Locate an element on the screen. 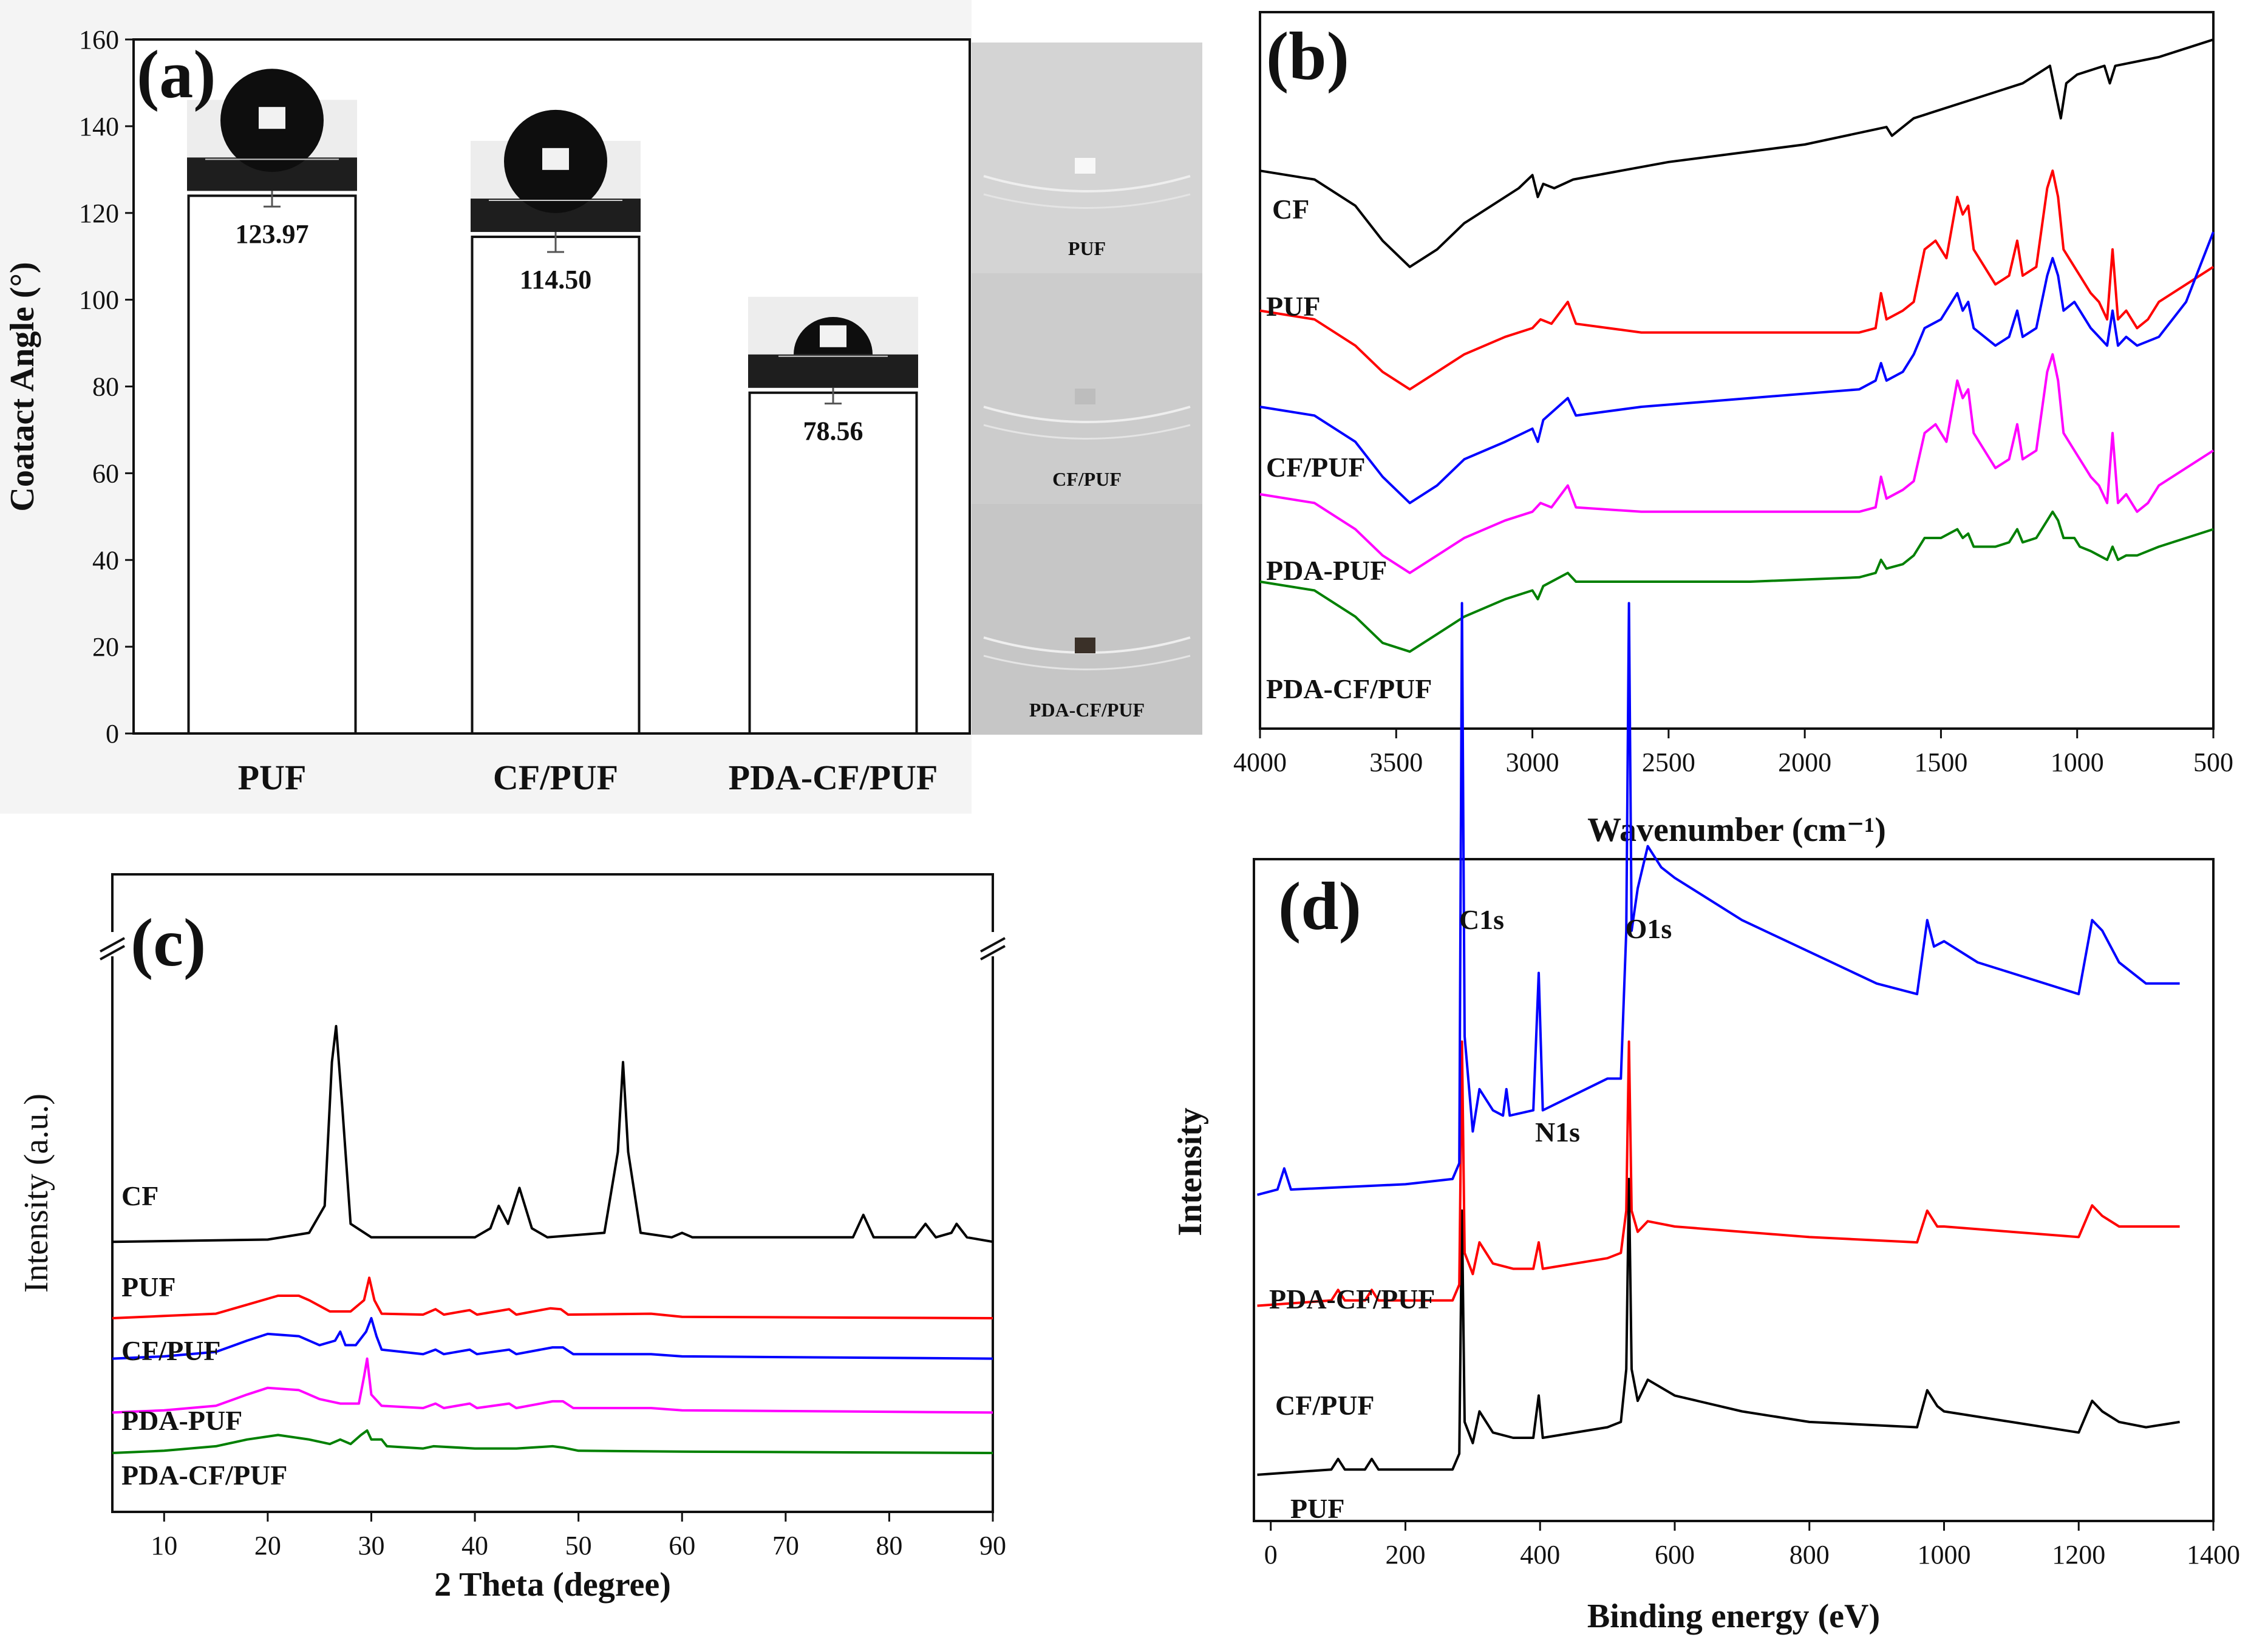 The height and width of the screenshot is (1640, 2268). panel-b-label: (b) is located at coordinates (1307, 56).